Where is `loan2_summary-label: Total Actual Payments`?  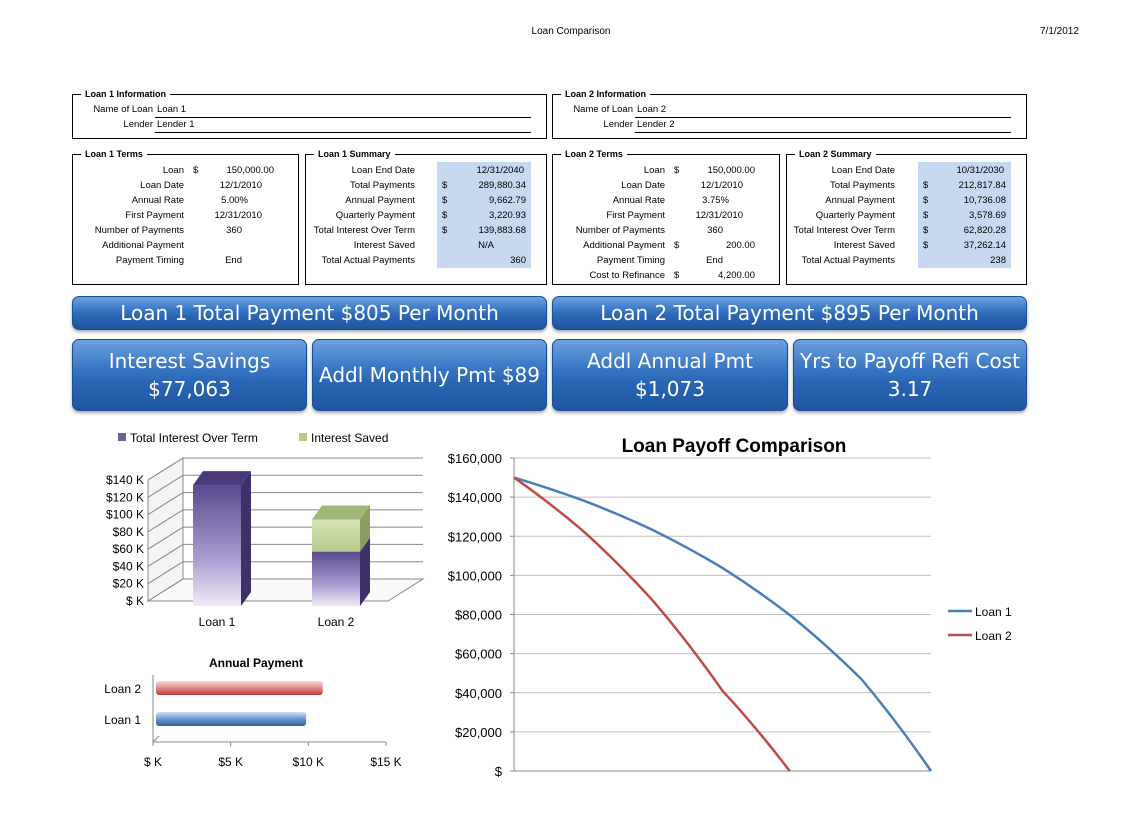 loan2_summary-label: Total Actual Payments is located at coordinates (848, 260).